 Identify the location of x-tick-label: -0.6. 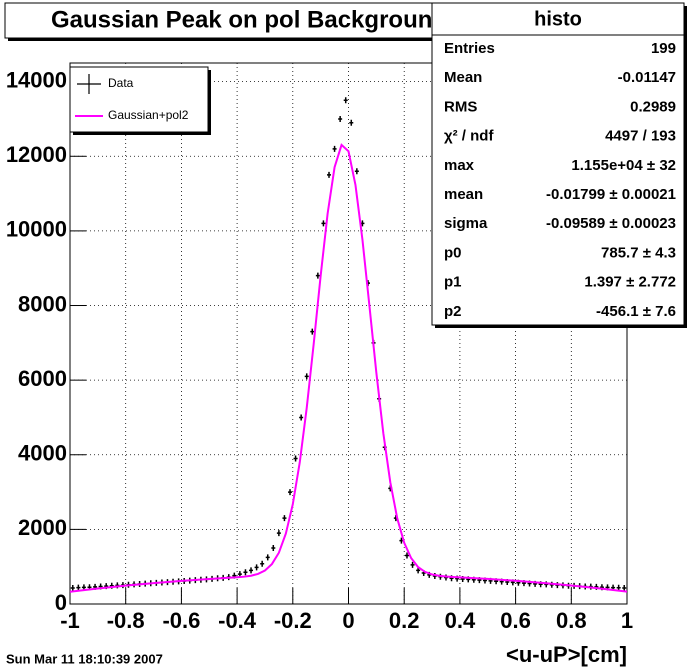
(181, 620).